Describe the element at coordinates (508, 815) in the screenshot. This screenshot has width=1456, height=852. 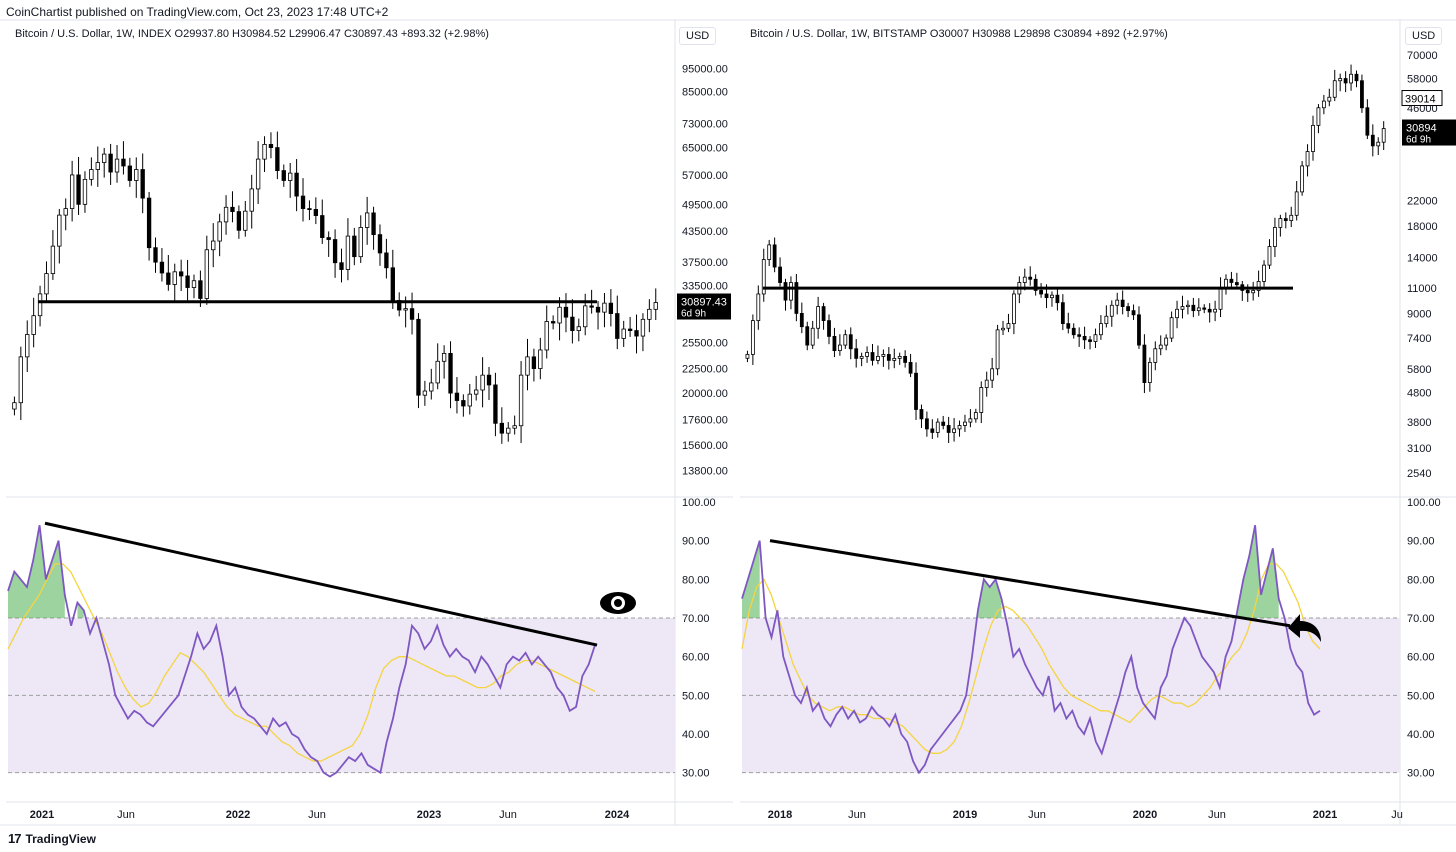
I see `time-tick-label: Jun` at that location.